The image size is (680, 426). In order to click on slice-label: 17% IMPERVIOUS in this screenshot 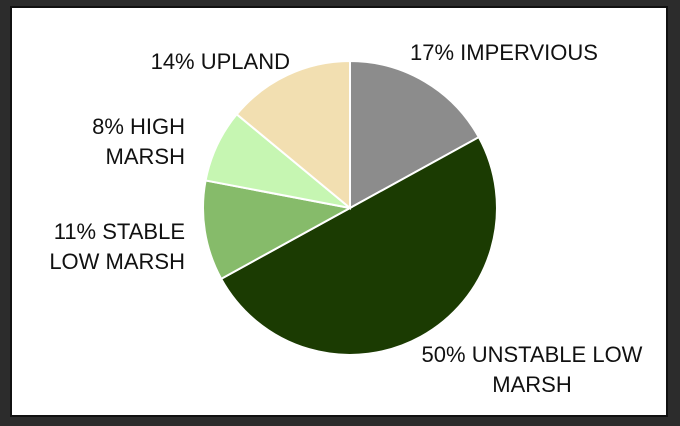, I will do `click(530, 53)`.